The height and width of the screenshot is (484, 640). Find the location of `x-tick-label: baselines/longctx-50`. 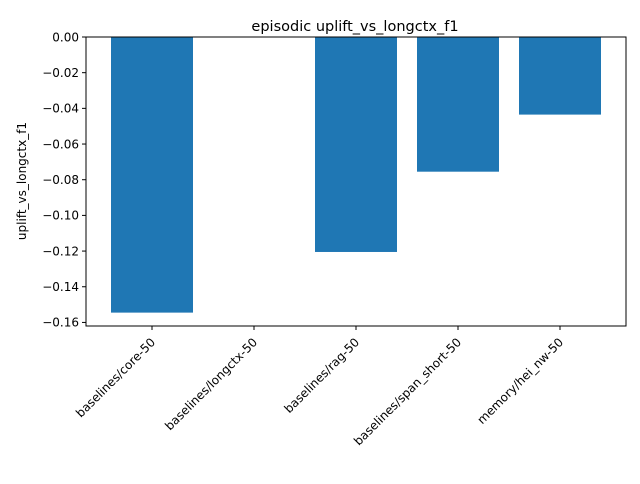

x-tick-label: baselines/longctx-50 is located at coordinates (211, 384).